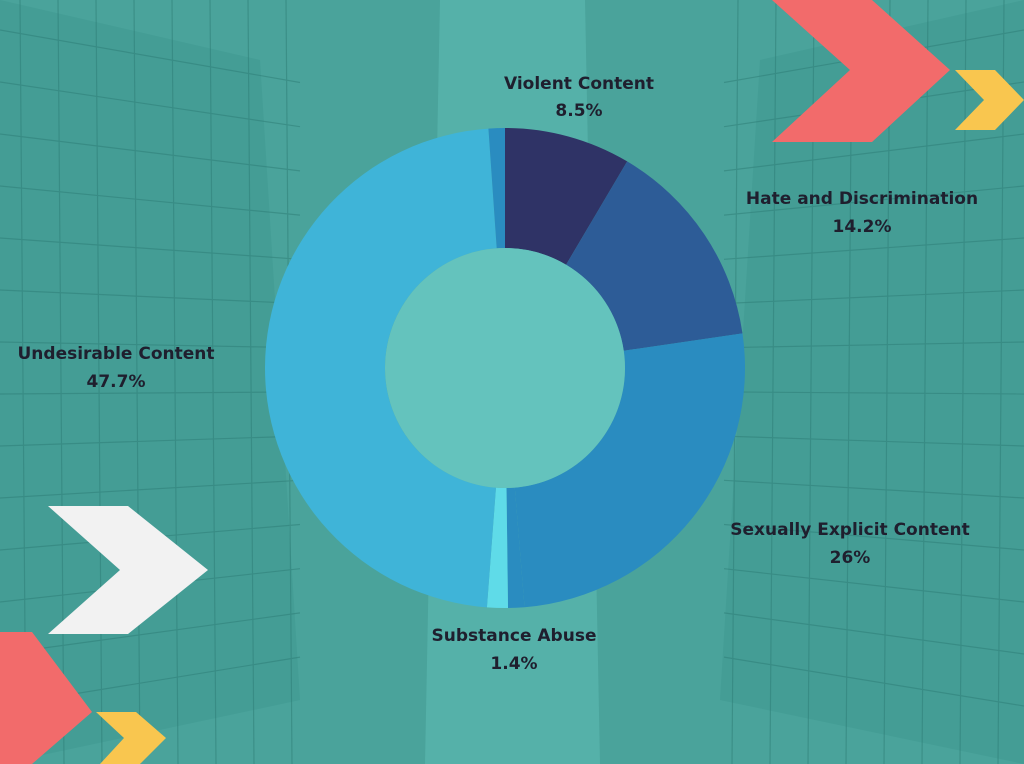 This screenshot has height=764, width=1024. I want to click on slice-hate-and-discrimination, so click(654, 256).